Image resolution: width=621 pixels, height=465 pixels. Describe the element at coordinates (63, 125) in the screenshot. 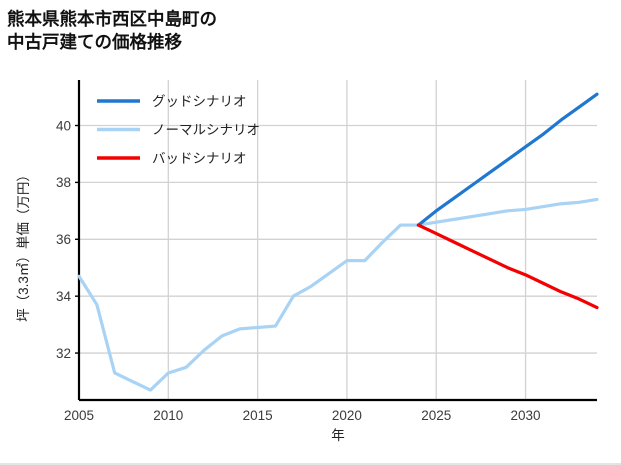

I see `y-tick-label: 40` at that location.